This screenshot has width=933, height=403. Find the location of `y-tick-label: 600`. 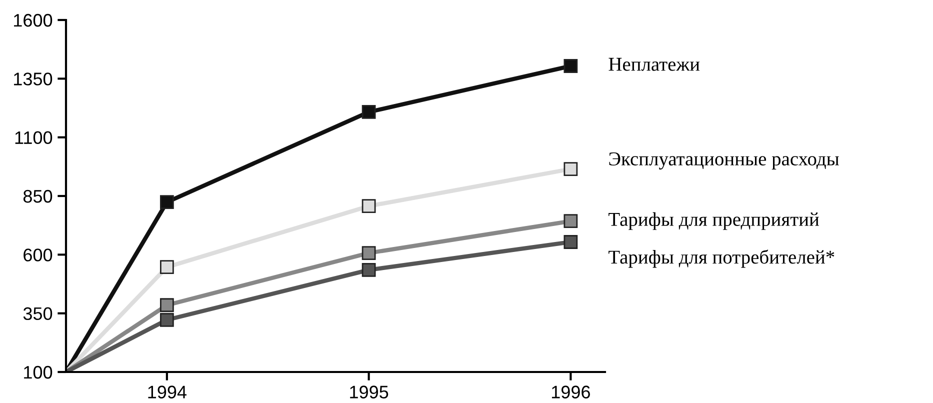

y-tick-label: 600 is located at coordinates (38, 255).